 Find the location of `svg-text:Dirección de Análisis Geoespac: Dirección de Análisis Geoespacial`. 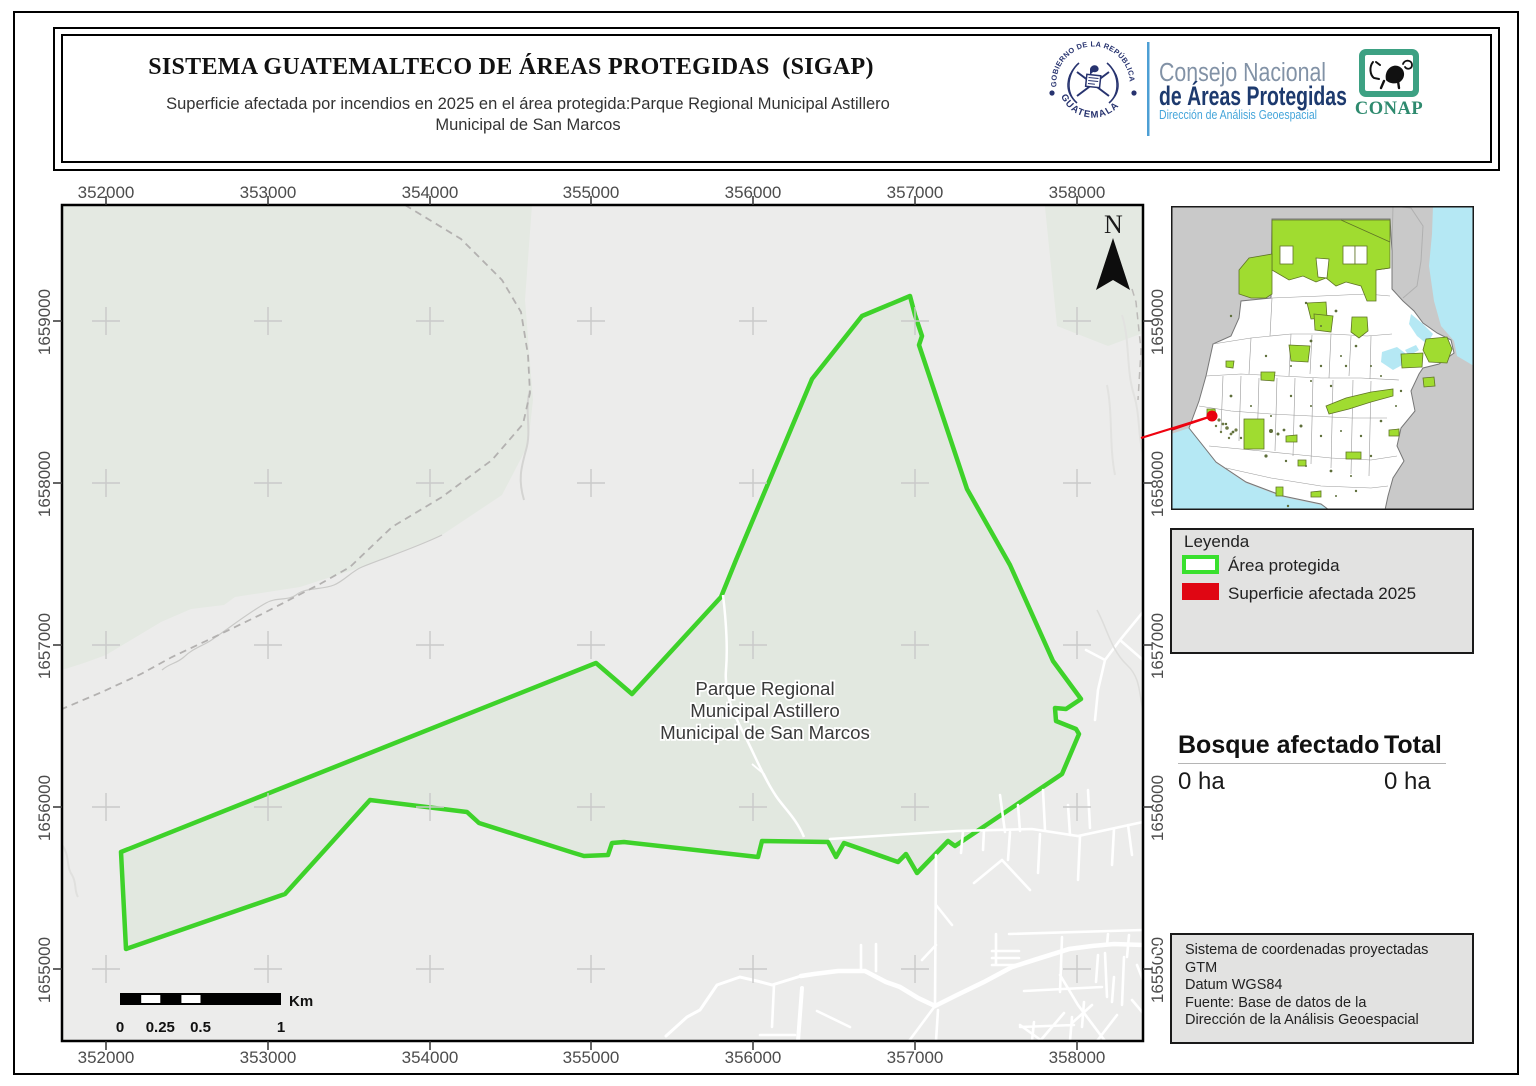

svg-text:Dirección de Análisis Geoespac: Dirección de Análisis Geoespacial is located at coordinates (1238, 115).